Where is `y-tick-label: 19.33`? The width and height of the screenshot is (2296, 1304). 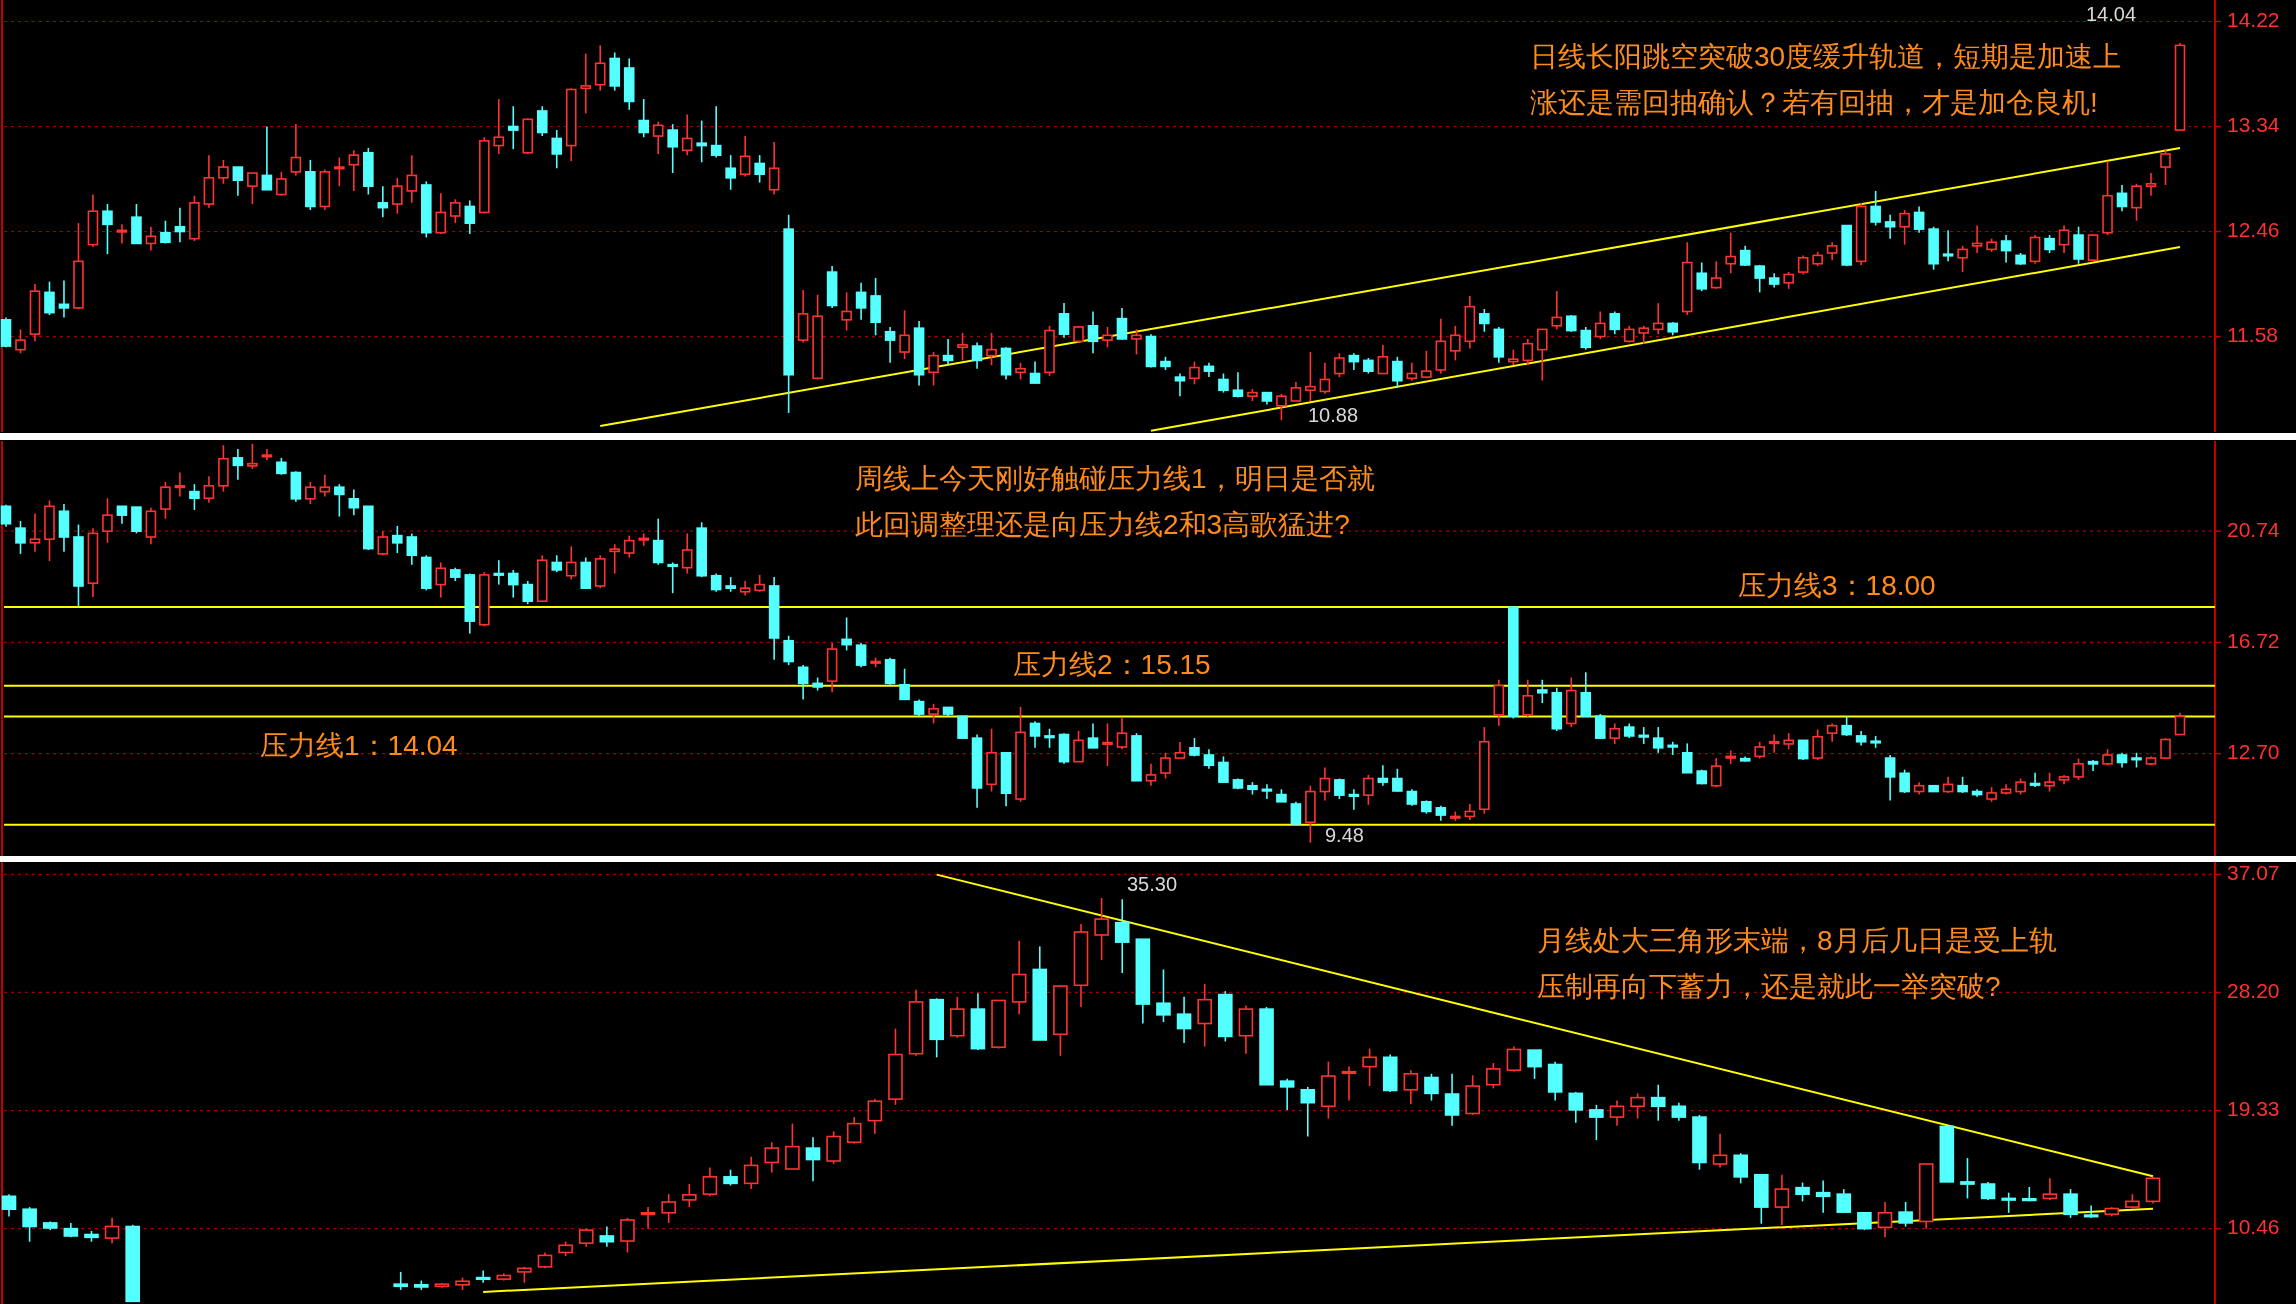
y-tick-label: 19.33 is located at coordinates (2253, 1109).